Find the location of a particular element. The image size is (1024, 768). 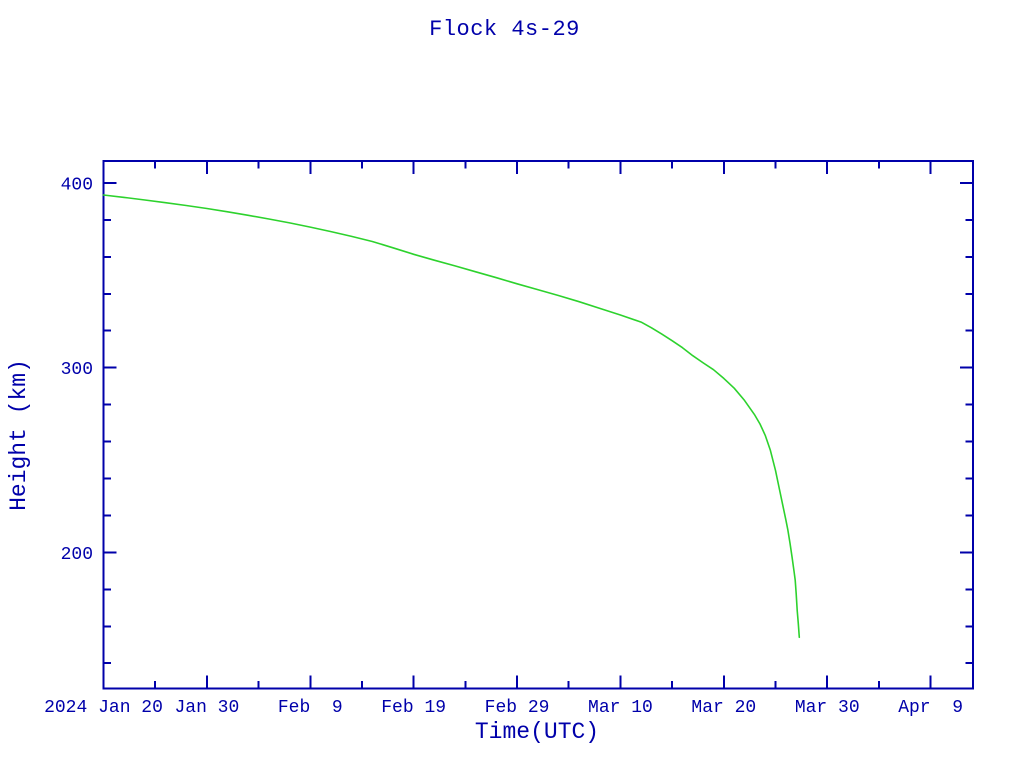

x-tick-label: Mar 10 is located at coordinates (620, 708).